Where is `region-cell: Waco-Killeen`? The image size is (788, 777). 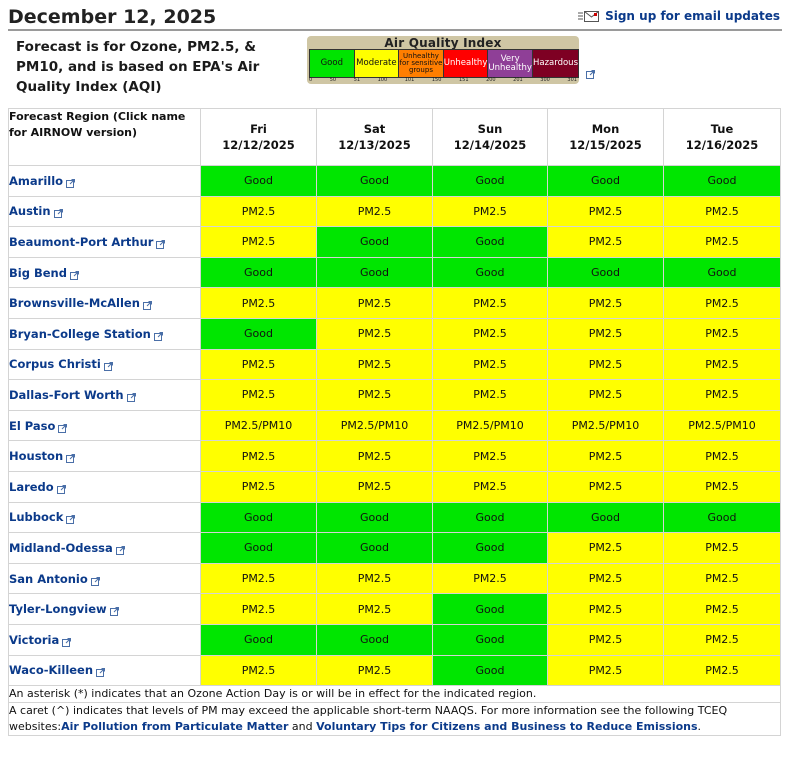 region-cell: Waco-Killeen is located at coordinates (104, 670).